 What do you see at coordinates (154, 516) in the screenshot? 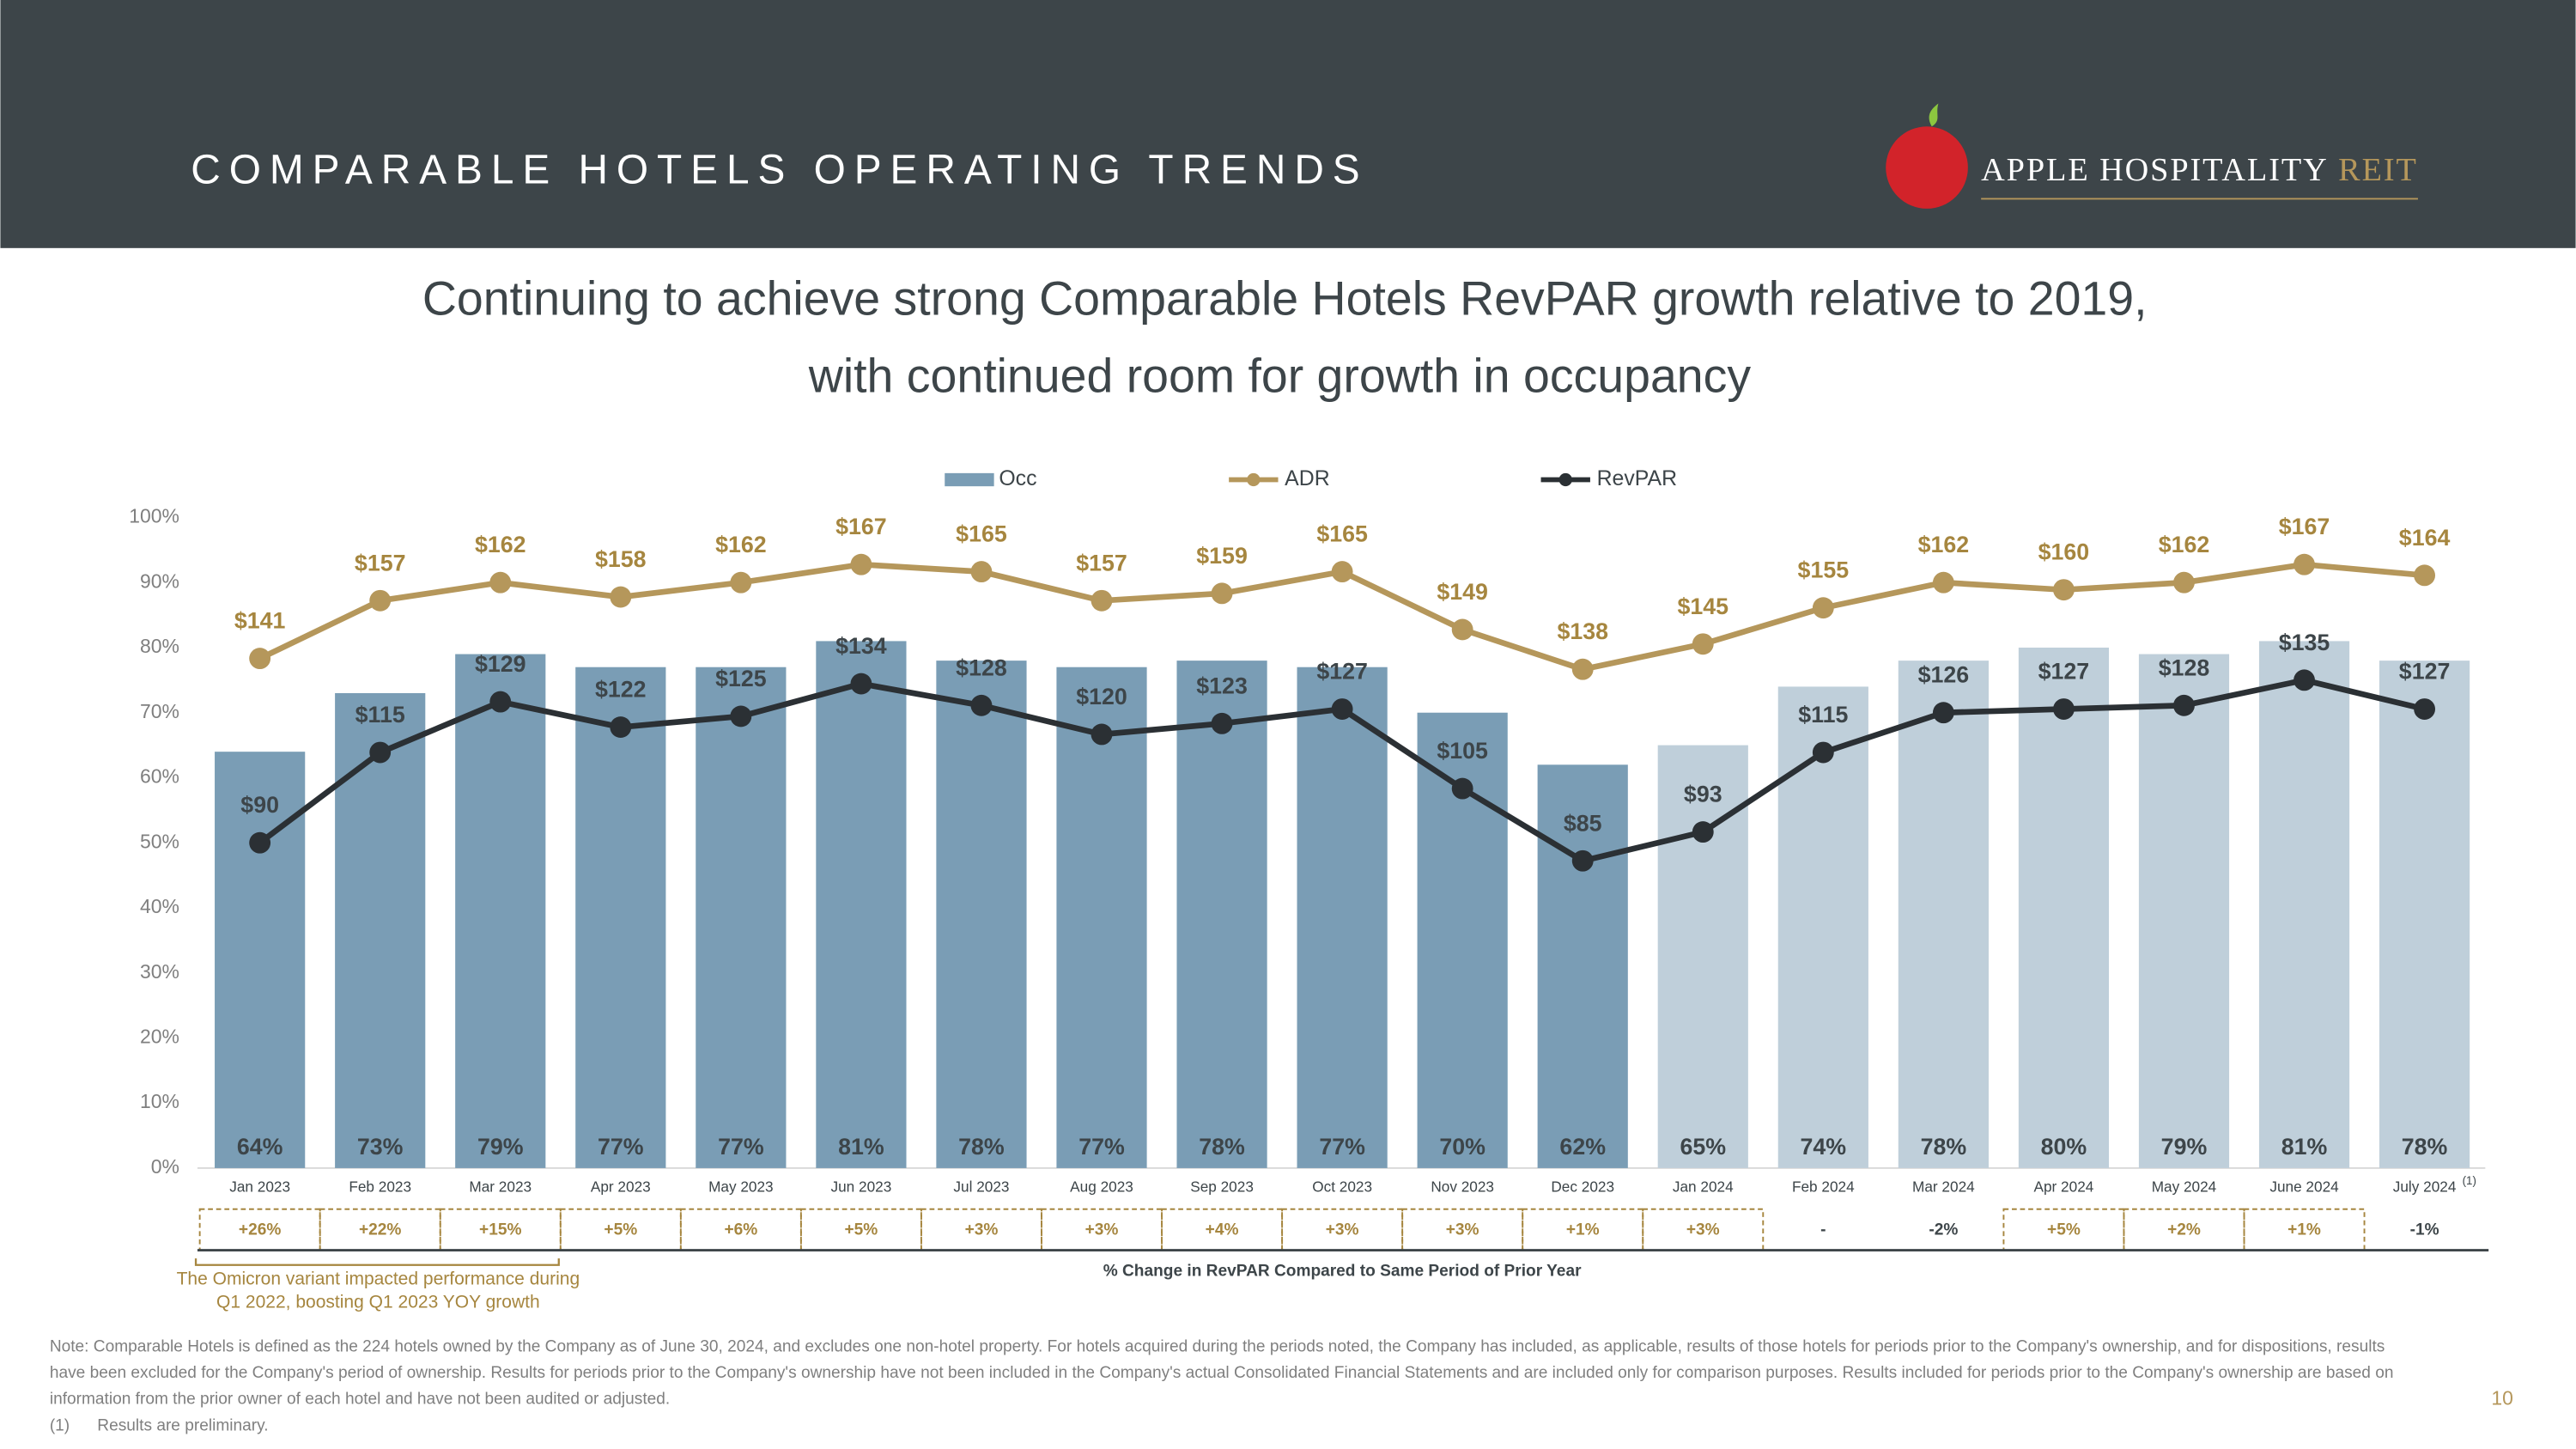
I see `y-tick-label: 100%` at bounding box center [154, 516].